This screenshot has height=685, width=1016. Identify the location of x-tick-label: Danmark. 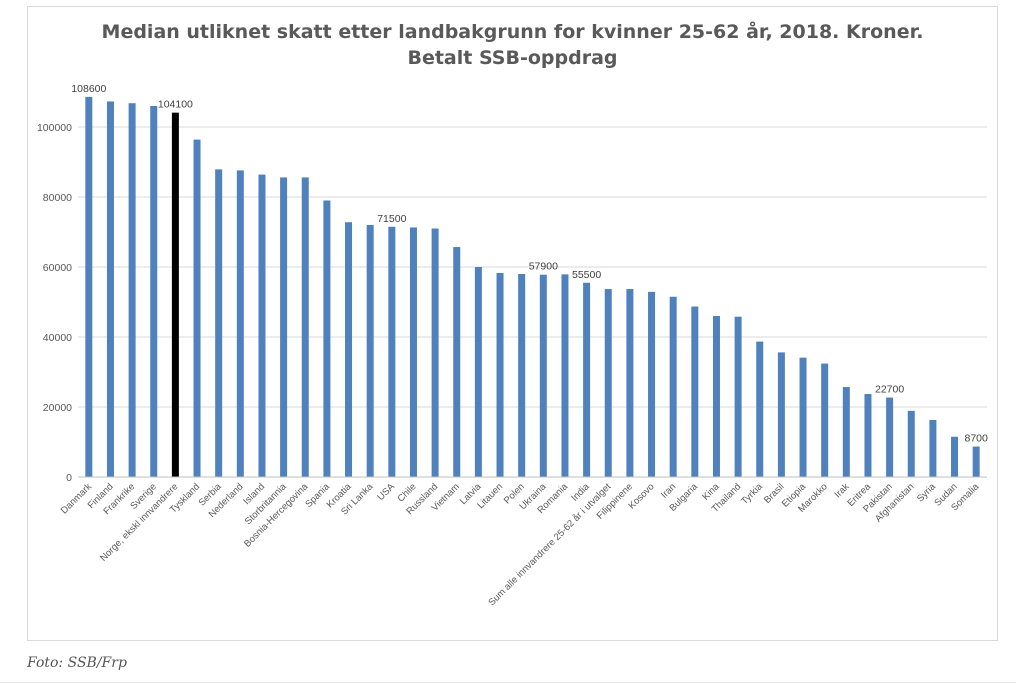
(76, 498).